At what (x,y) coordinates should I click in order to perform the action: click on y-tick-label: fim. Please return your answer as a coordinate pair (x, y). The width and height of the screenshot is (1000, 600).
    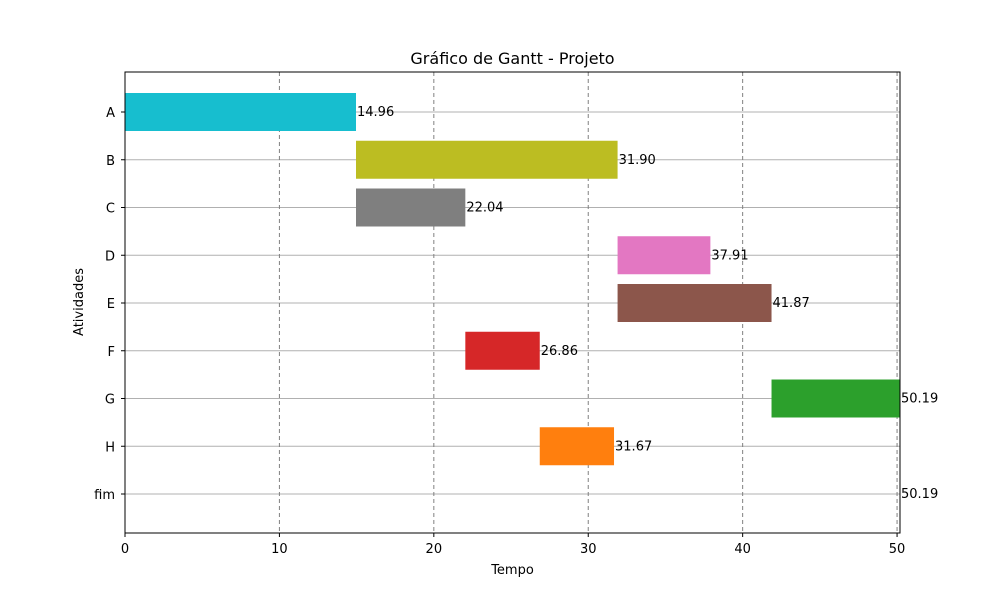
    Looking at the image, I should click on (104, 495).